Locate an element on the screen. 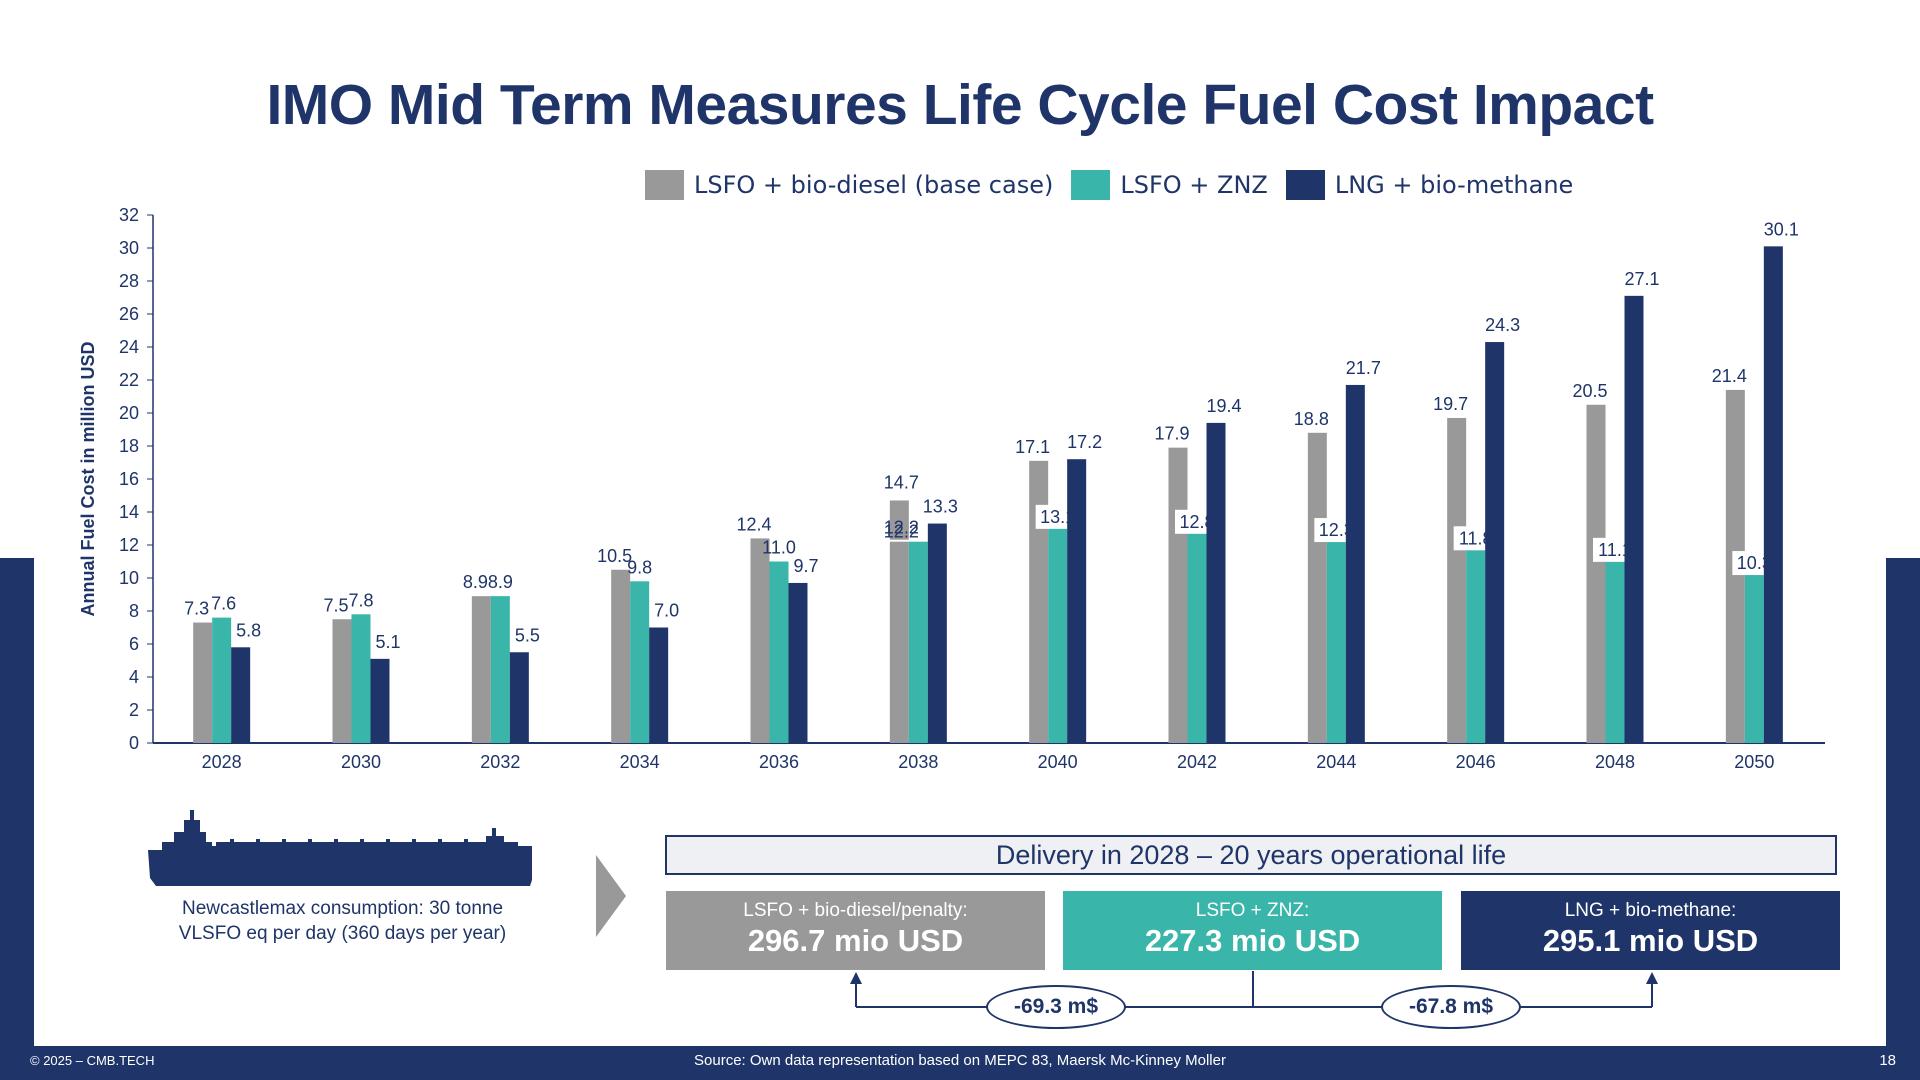 The width and height of the screenshot is (1920, 1080). data-label: 13.1 is located at coordinates (1057, 517).